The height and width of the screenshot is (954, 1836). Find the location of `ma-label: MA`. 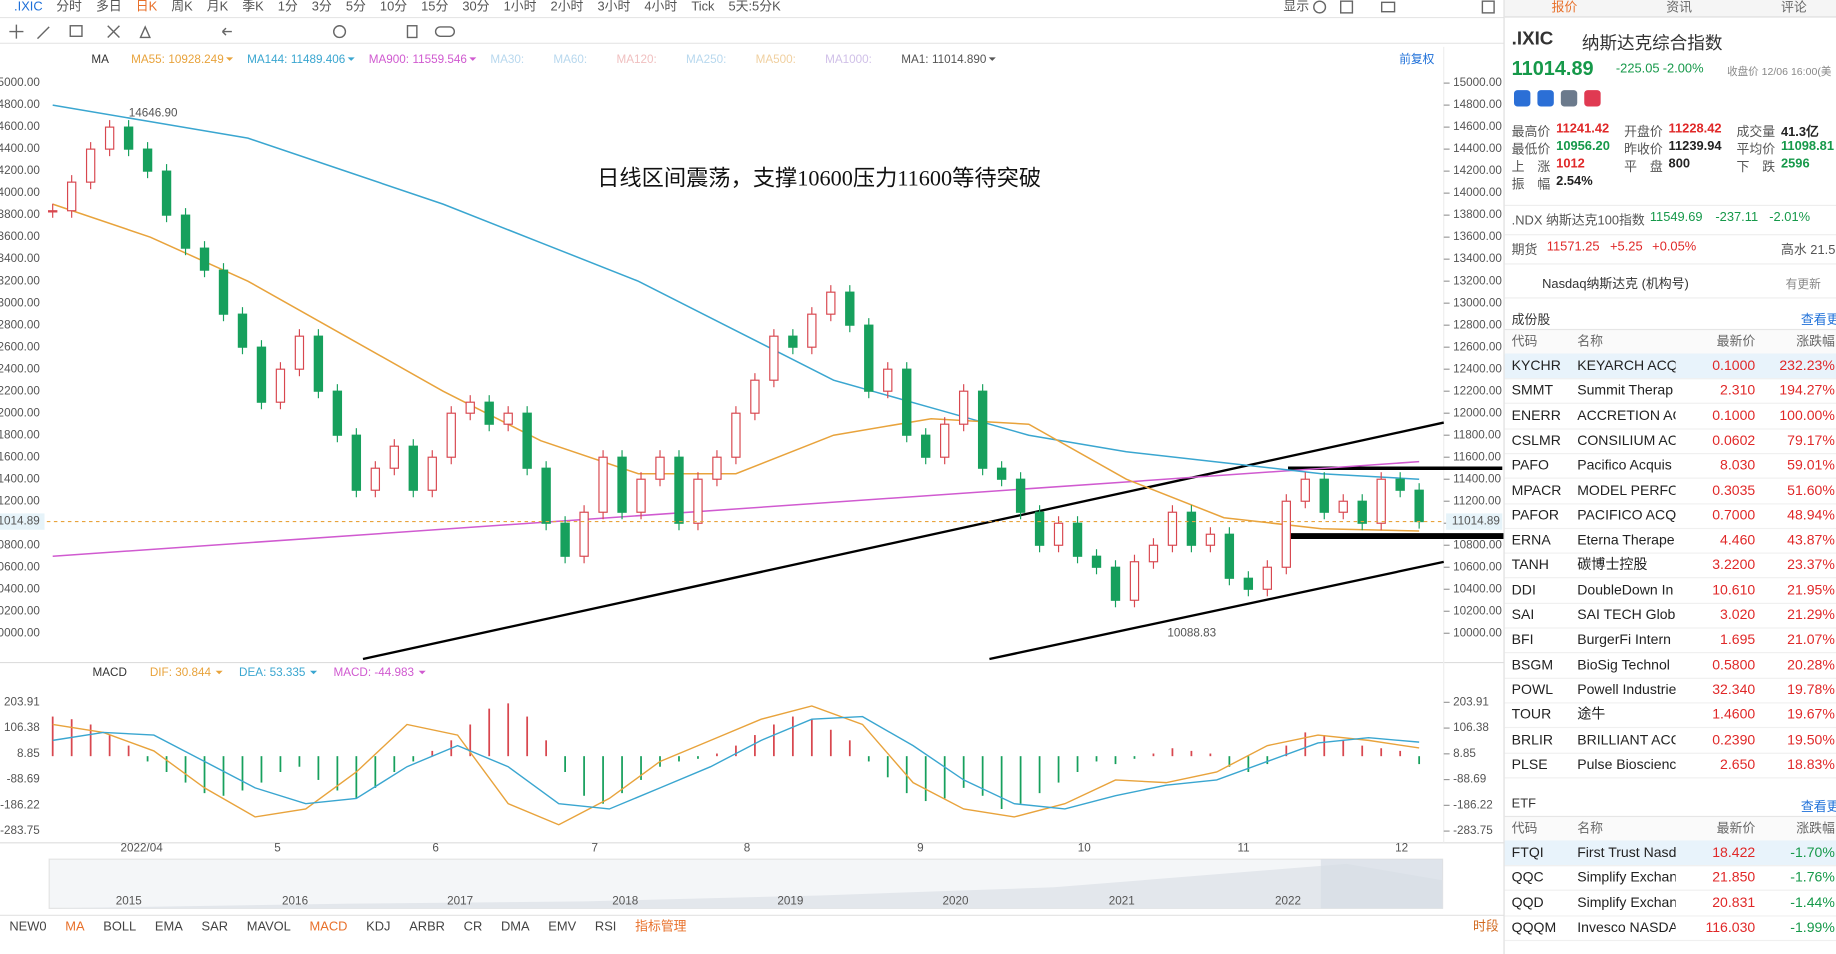

ma-label: MA is located at coordinates (100, 59).